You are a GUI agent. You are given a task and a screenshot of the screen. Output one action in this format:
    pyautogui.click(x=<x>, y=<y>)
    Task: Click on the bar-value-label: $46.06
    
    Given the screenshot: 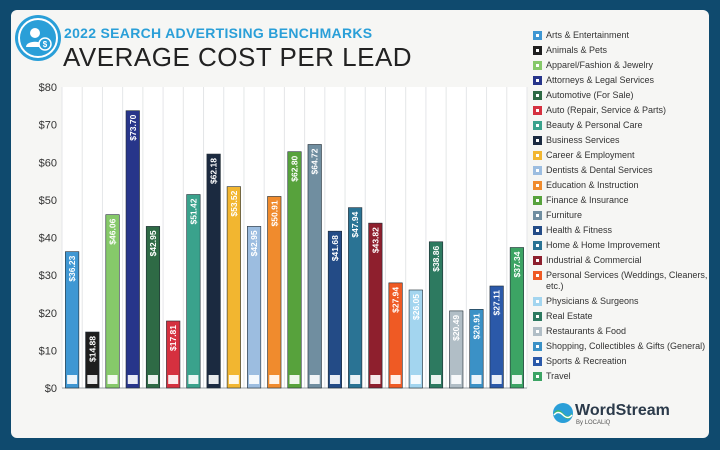 What is the action you would take?
    pyautogui.click(x=113, y=231)
    